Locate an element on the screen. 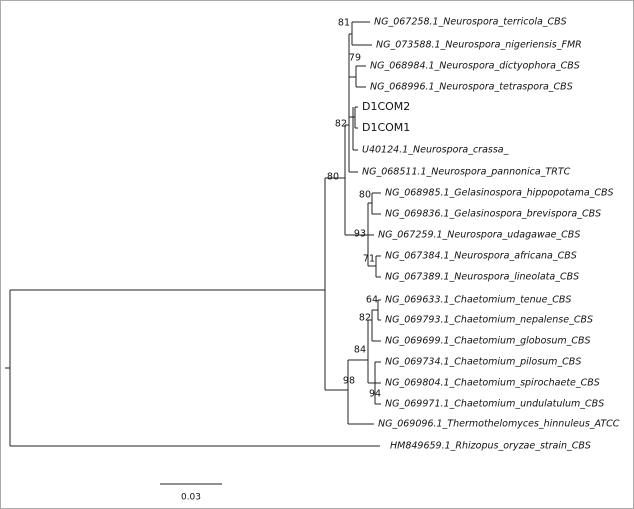 The image size is (634, 509). leaf-label: NG_067258.1_Neurospora_terricola_CBS is located at coordinates (470, 22).